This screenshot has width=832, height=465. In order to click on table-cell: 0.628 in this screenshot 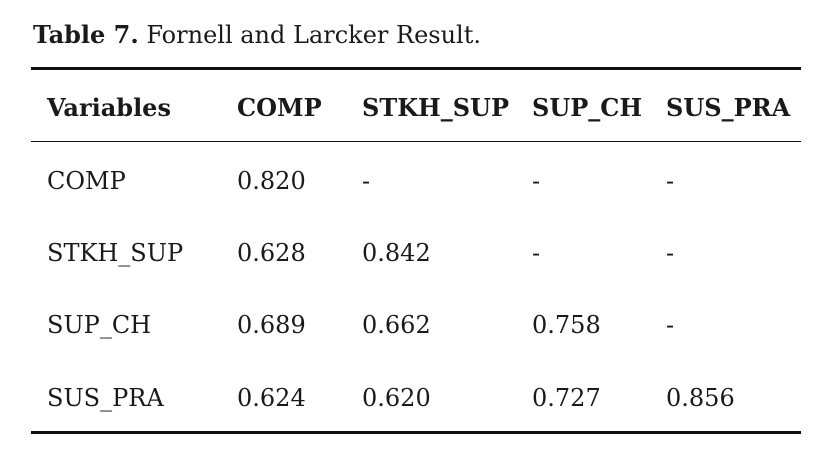, I will do `click(271, 253)`.